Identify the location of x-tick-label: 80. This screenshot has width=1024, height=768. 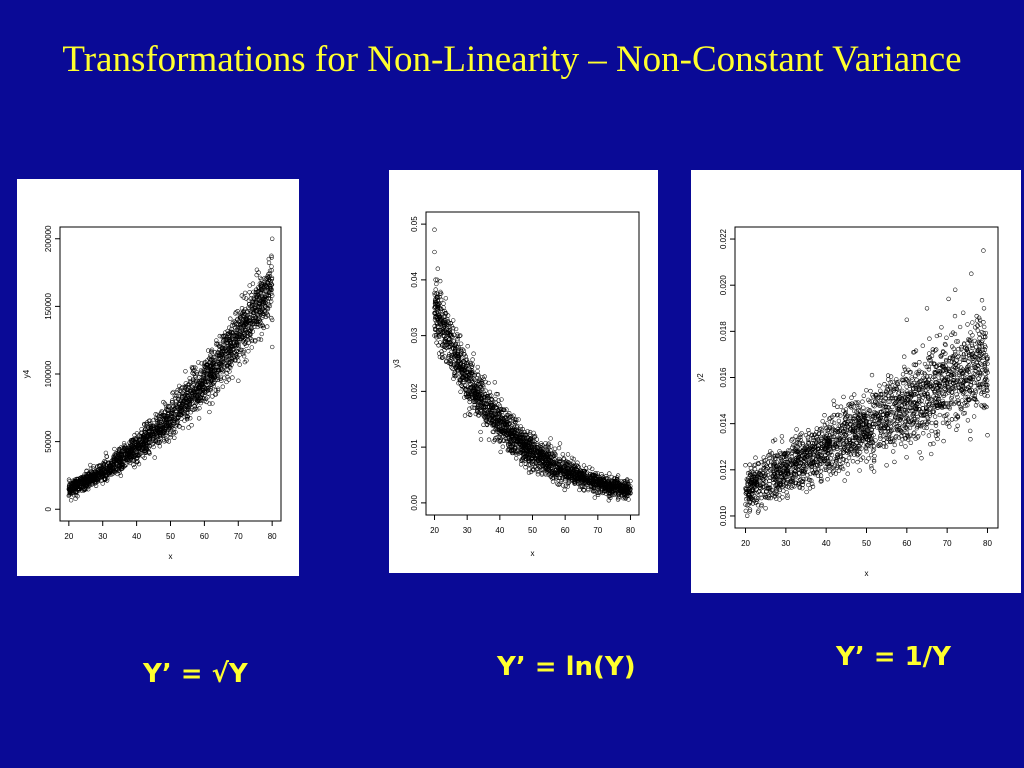
(987, 543).